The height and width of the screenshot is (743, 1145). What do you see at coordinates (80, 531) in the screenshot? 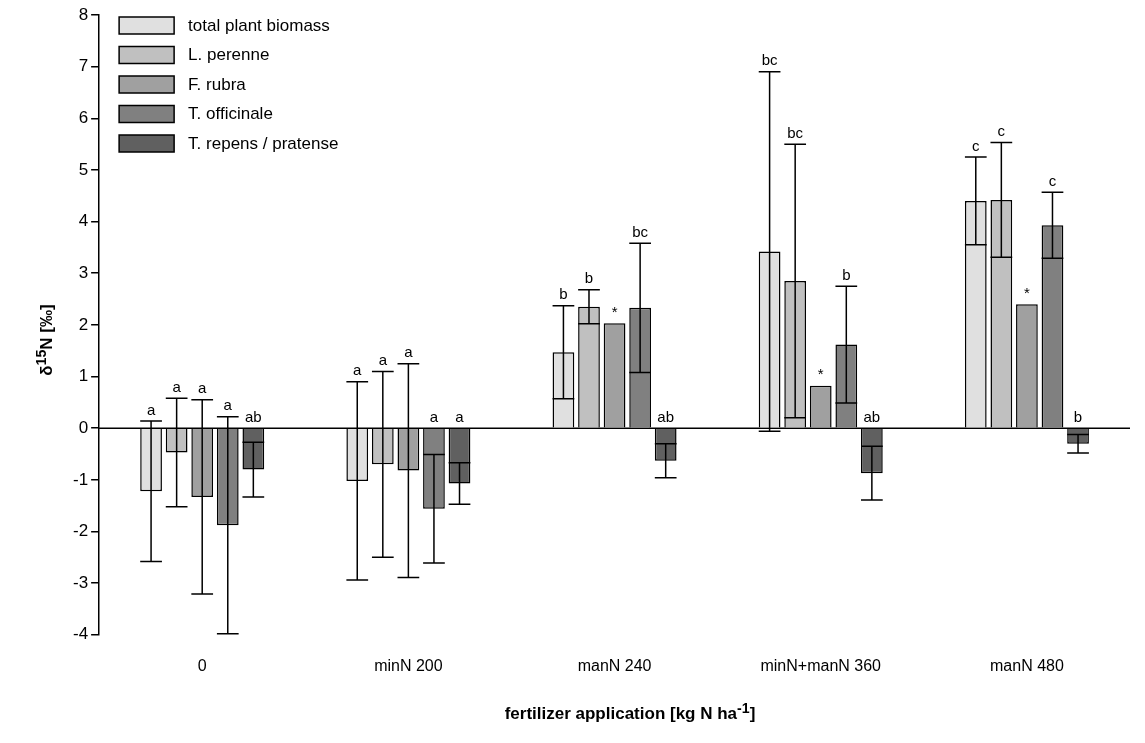
I see `y-tick-label: -2` at bounding box center [80, 531].